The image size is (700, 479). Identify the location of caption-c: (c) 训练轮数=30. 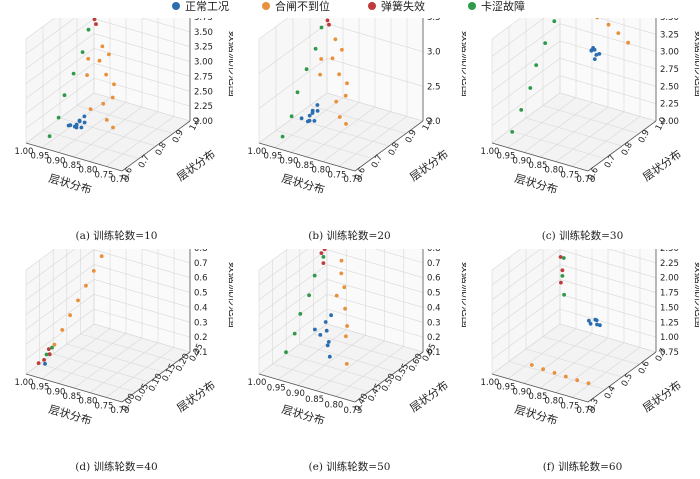
(582, 236).